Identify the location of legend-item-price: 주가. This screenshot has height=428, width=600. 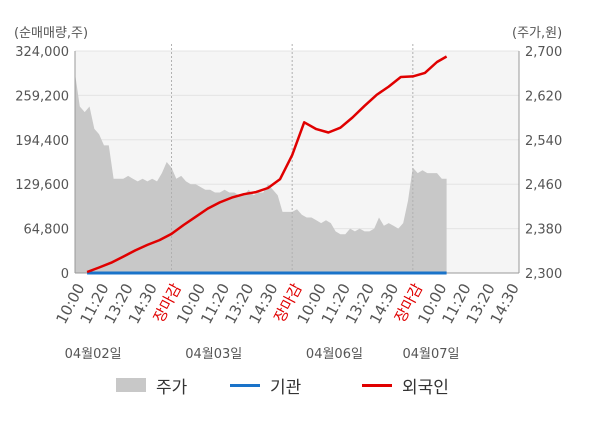
(151, 385).